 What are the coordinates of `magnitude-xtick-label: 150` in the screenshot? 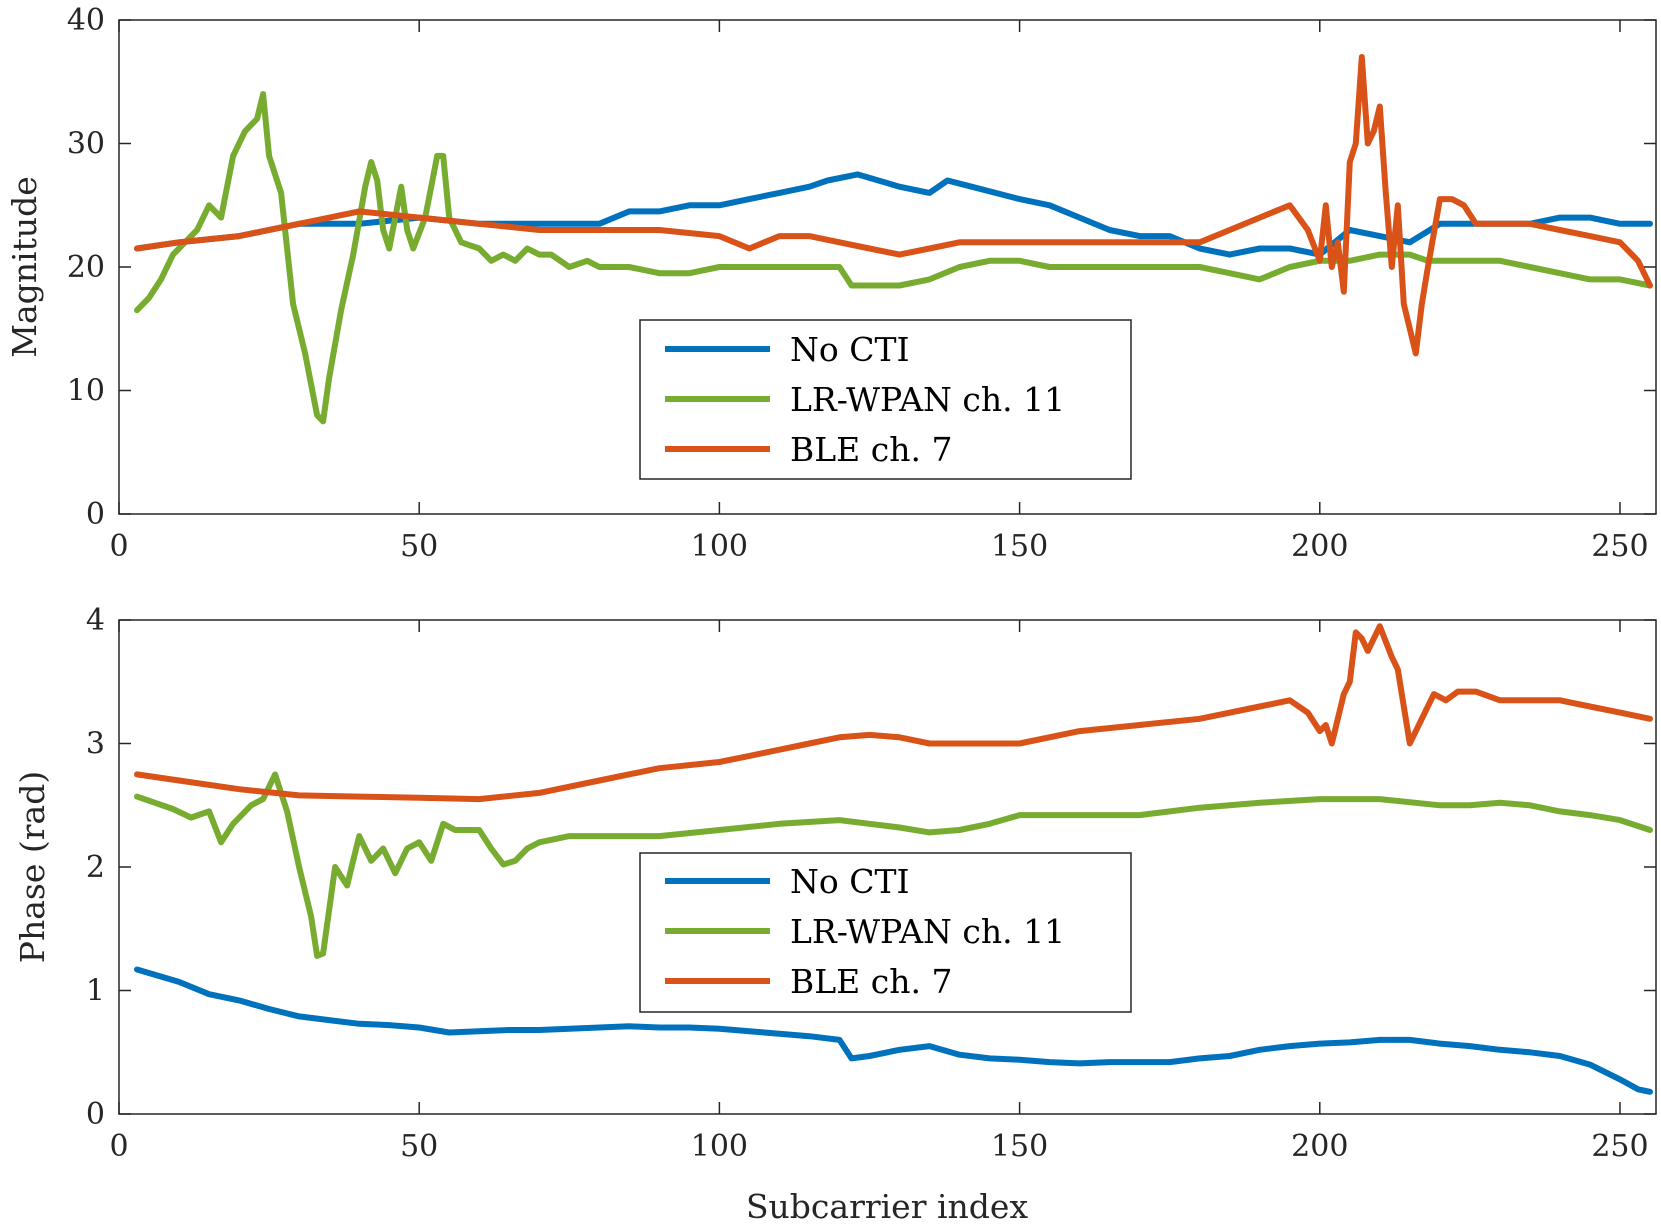 It's located at (1019, 546).